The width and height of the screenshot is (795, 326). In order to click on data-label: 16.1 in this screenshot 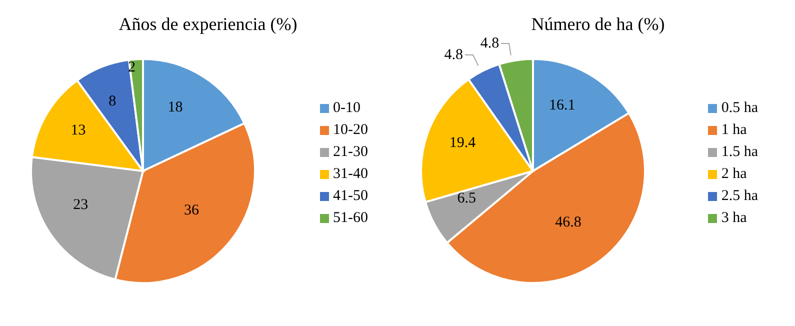, I will do `click(562, 106)`.